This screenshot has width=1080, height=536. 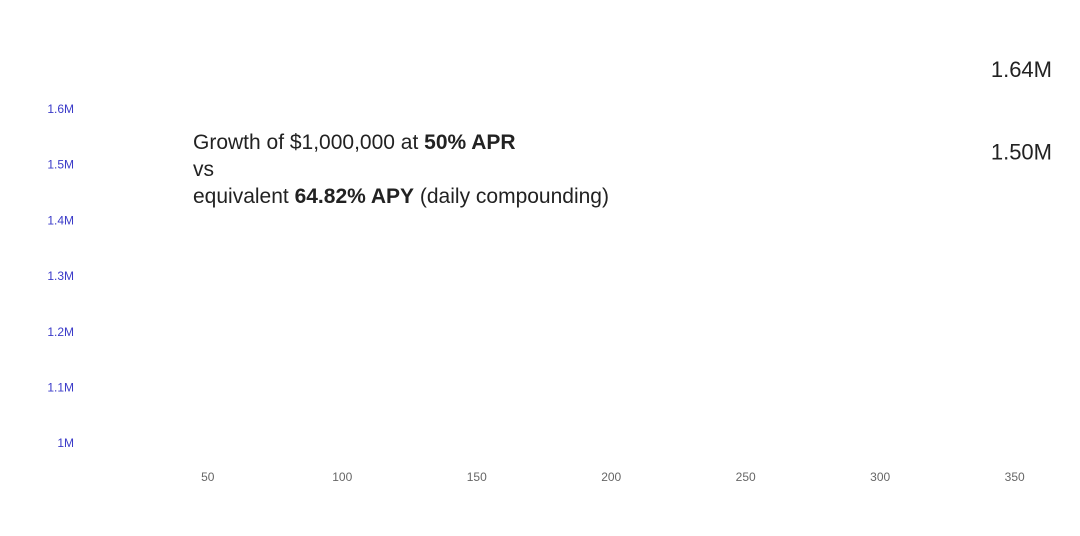 I want to click on chart-title-line: vs, so click(x=203, y=169).